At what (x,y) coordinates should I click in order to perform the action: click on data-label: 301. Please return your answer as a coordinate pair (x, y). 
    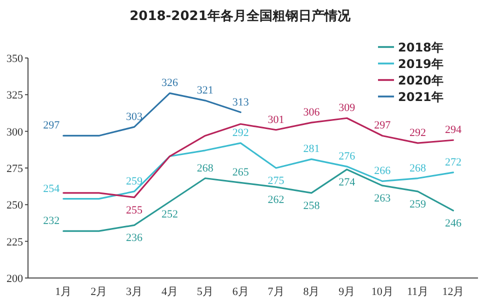
    Looking at the image, I should click on (276, 120).